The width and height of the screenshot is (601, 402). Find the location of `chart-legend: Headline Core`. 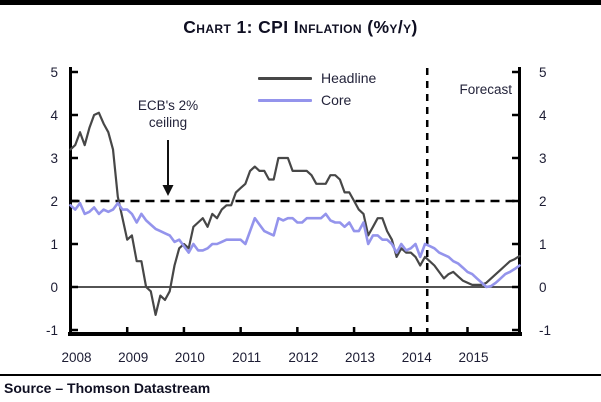

chart-legend: Headline Core is located at coordinates (317, 92).